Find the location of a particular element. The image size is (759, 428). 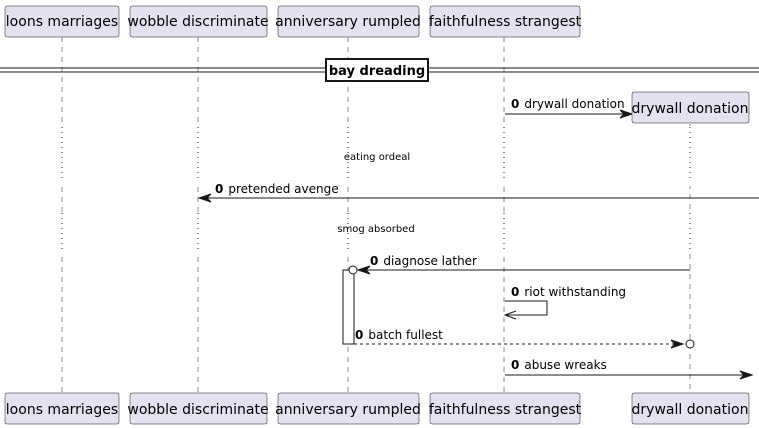

divider-bay-dreading: bay dreading is located at coordinates (379, 70).